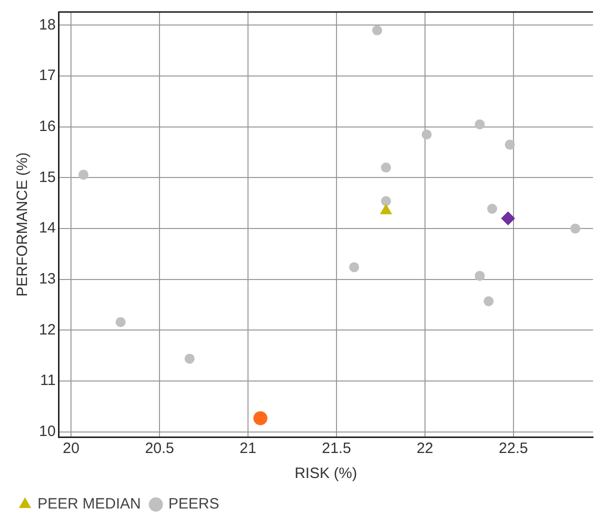 This screenshot has height=526, width=600. Describe the element at coordinates (159, 449) in the screenshot. I see `x-tick-label: 20.5` at that location.